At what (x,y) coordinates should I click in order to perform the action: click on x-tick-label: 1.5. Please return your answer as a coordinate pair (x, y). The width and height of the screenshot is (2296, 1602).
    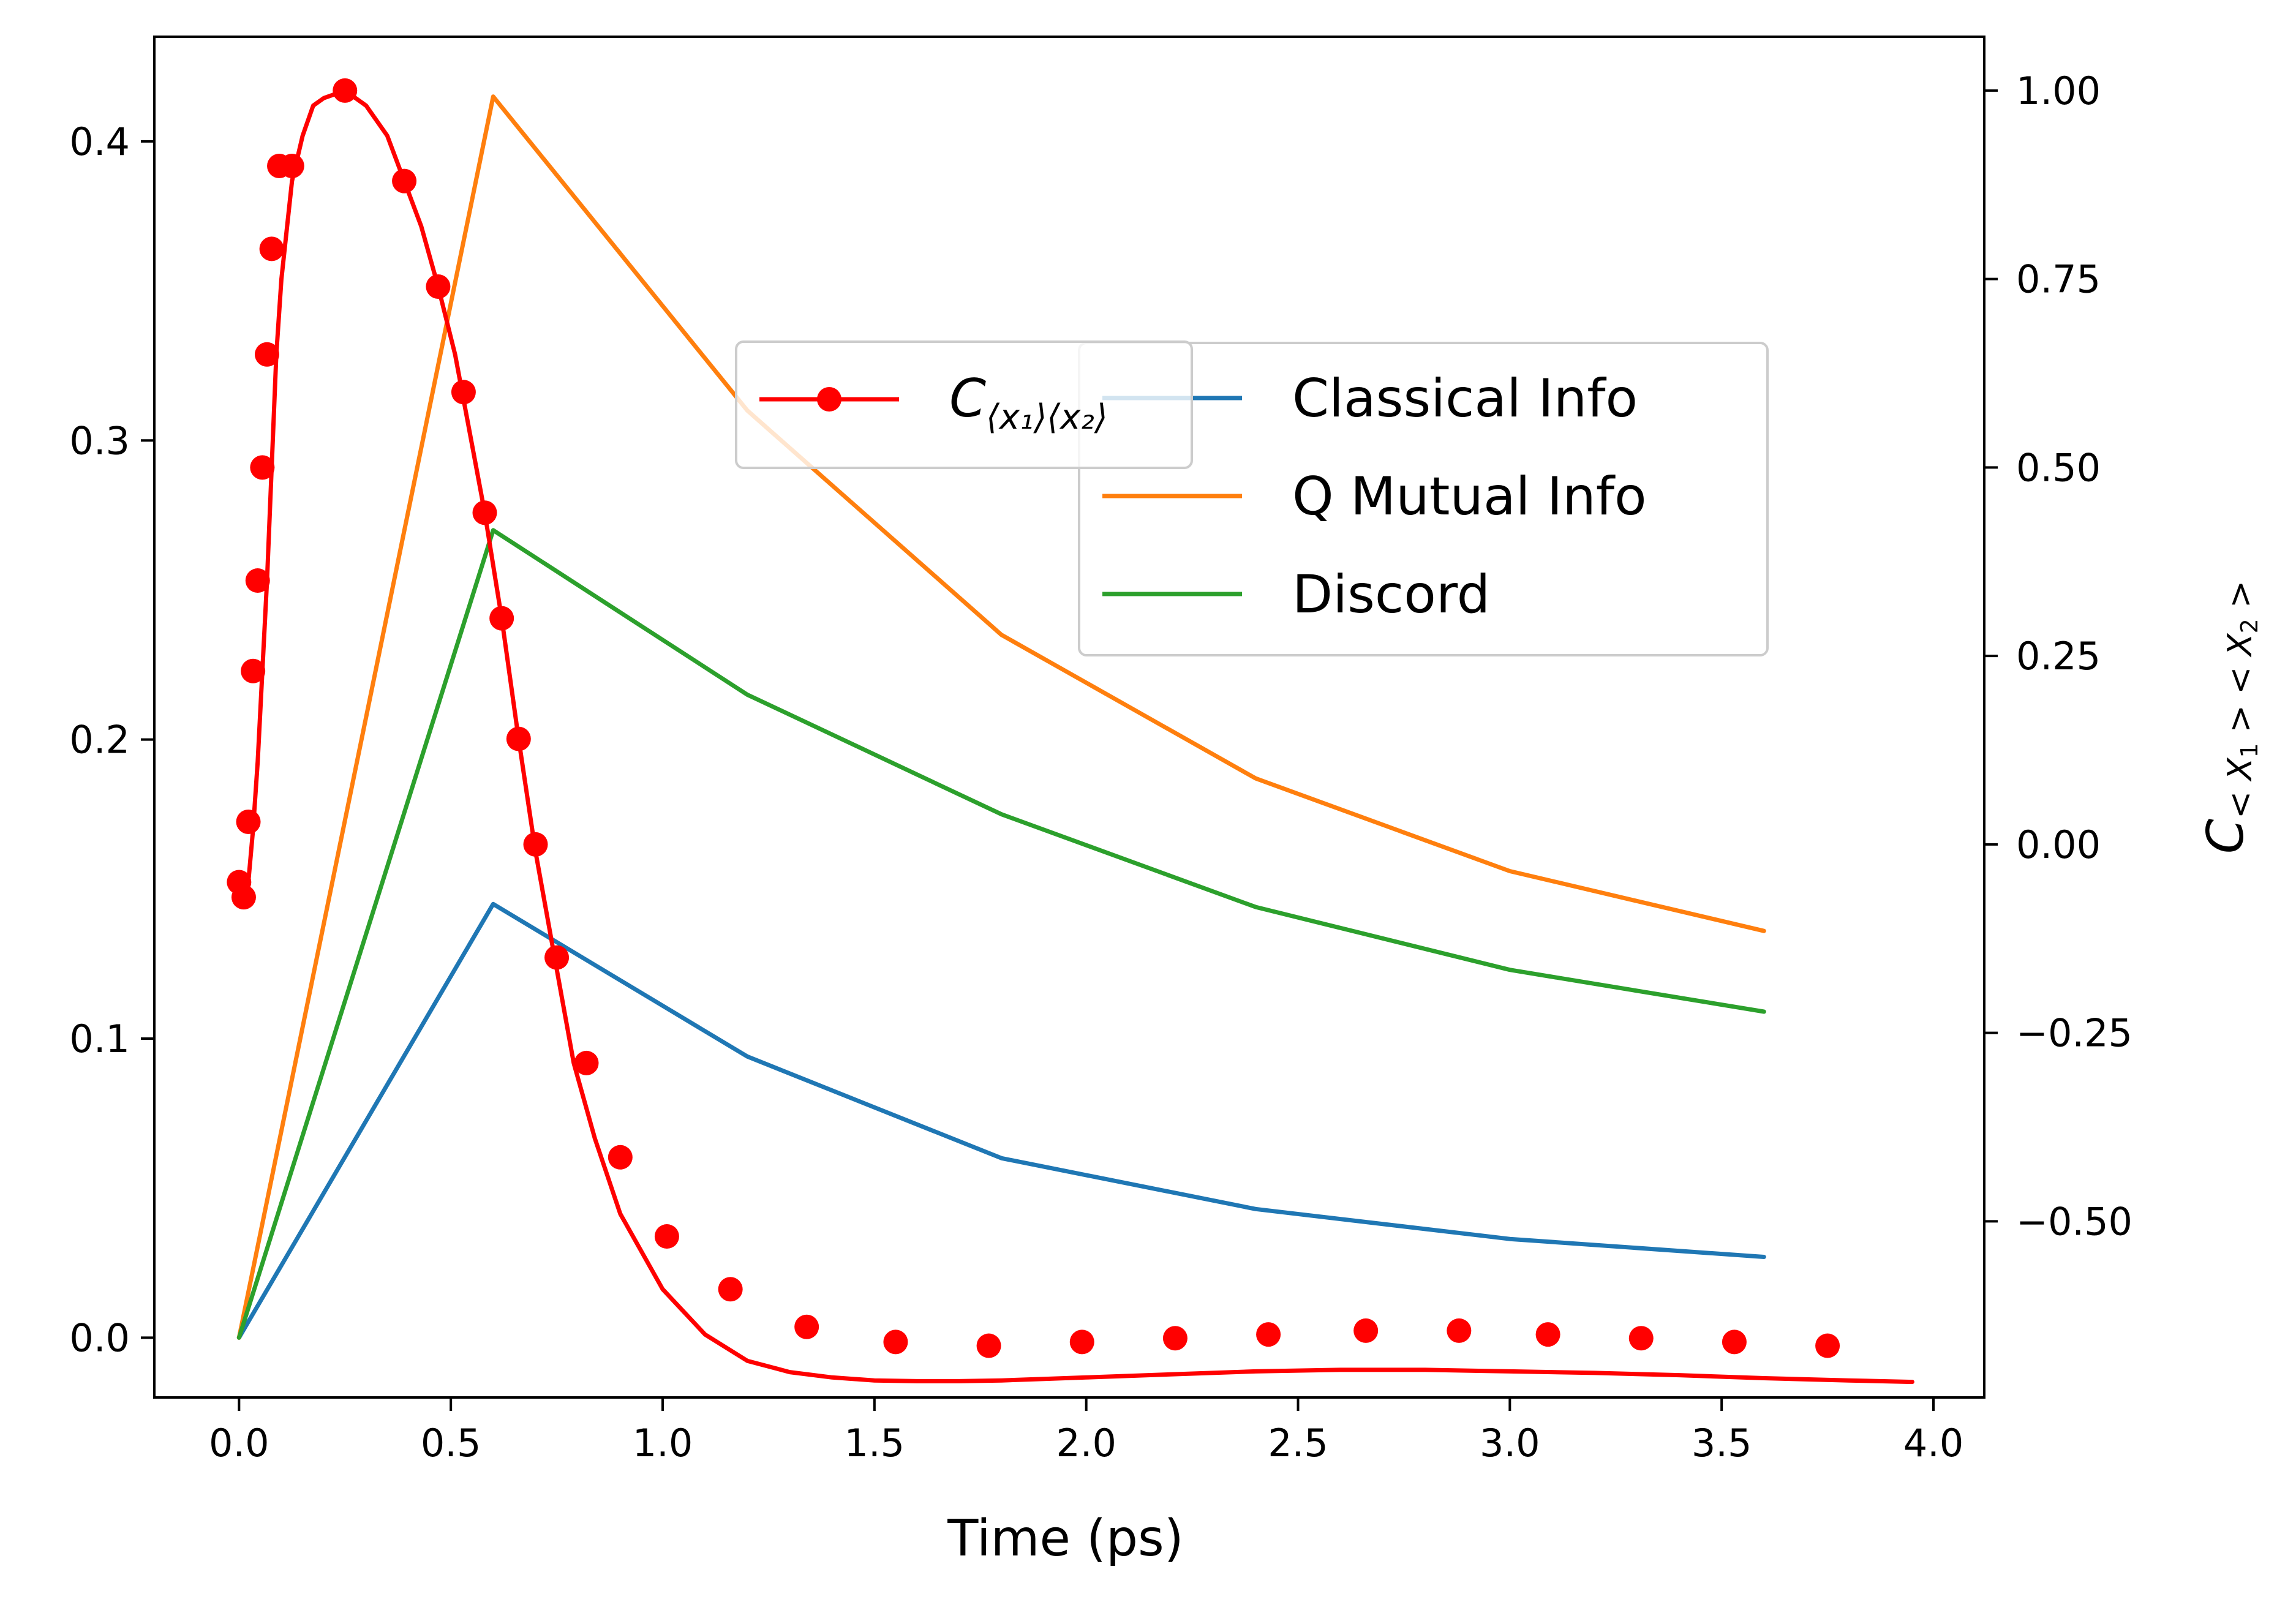
    Looking at the image, I should click on (875, 1443).